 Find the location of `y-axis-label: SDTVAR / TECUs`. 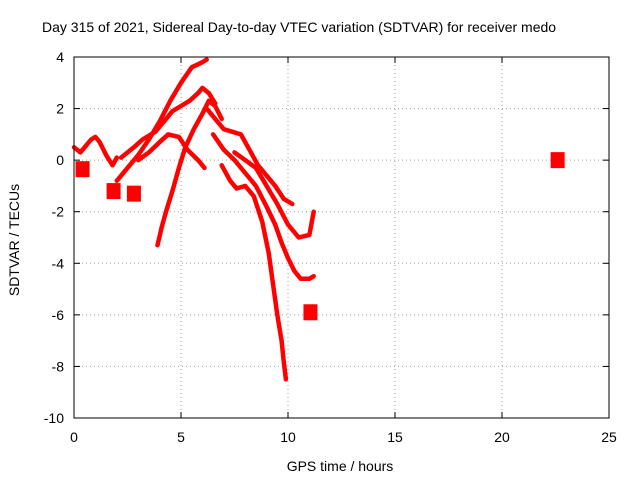

y-axis-label: SDTVAR / TECUs is located at coordinates (14, 240).